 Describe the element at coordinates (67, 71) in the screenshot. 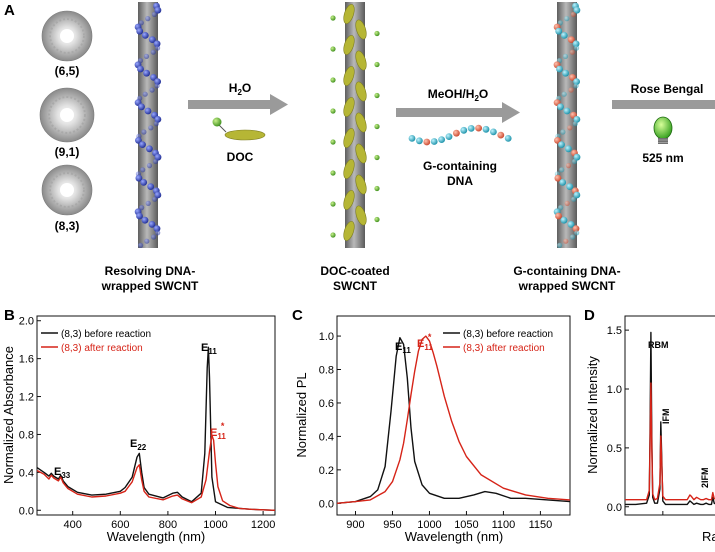

I see `chirality-label-65: (6,5)` at that location.